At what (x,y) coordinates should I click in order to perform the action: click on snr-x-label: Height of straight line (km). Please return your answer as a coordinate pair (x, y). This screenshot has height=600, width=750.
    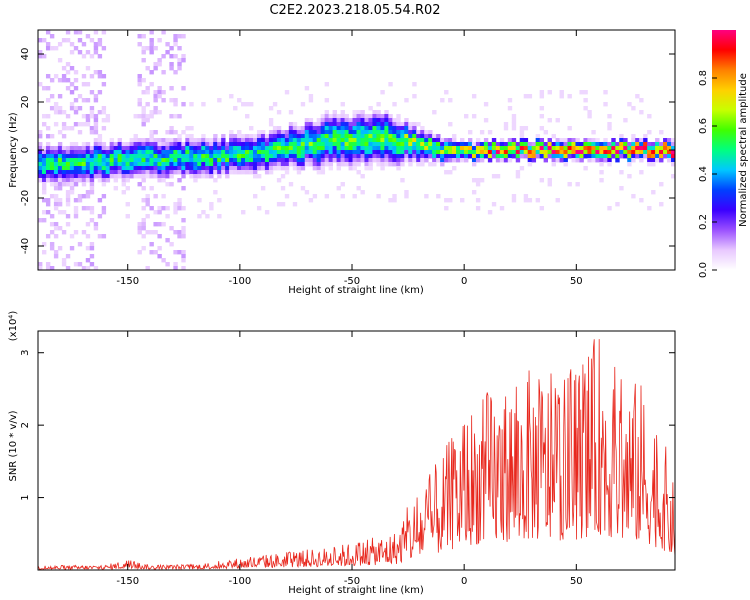
    Looking at the image, I should click on (356, 590).